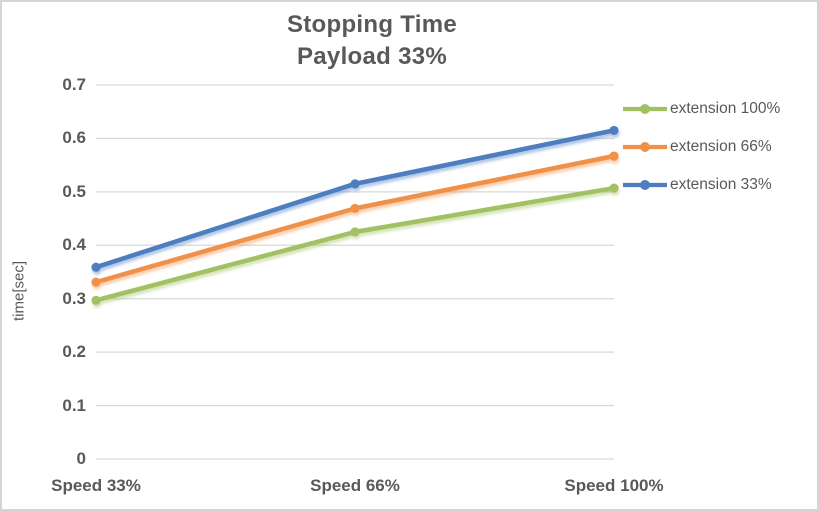 The height and width of the screenshot is (511, 819). What do you see at coordinates (614, 485) in the screenshot?
I see `x-tick-label: Speed 100%` at bounding box center [614, 485].